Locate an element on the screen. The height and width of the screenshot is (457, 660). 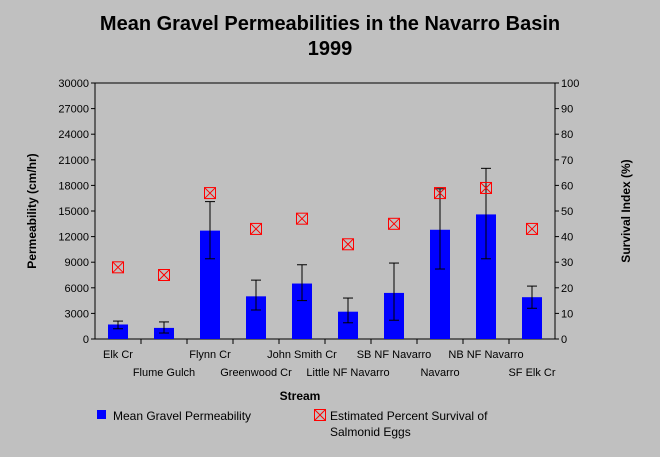
y-axis-title: Permeability (cm/hr) is located at coordinates (32, 210).